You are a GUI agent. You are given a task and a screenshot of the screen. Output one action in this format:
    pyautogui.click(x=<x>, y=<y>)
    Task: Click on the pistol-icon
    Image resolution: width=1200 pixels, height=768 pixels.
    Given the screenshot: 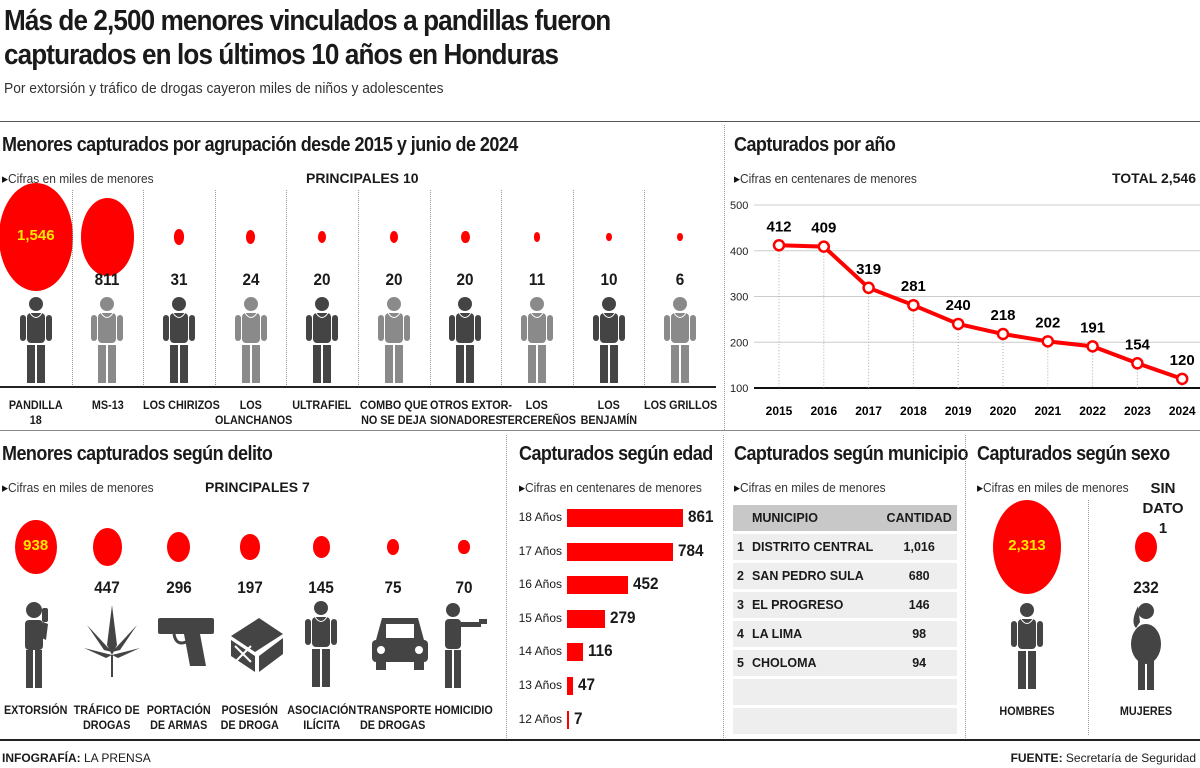 What is the action you would take?
    pyautogui.click(x=184, y=642)
    